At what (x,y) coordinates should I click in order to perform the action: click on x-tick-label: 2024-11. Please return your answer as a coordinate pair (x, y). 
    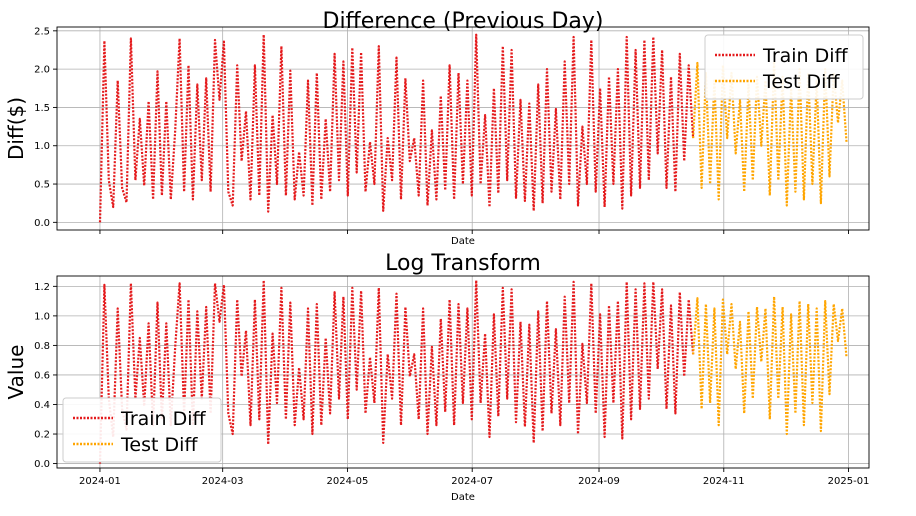
    Looking at the image, I should click on (724, 481).